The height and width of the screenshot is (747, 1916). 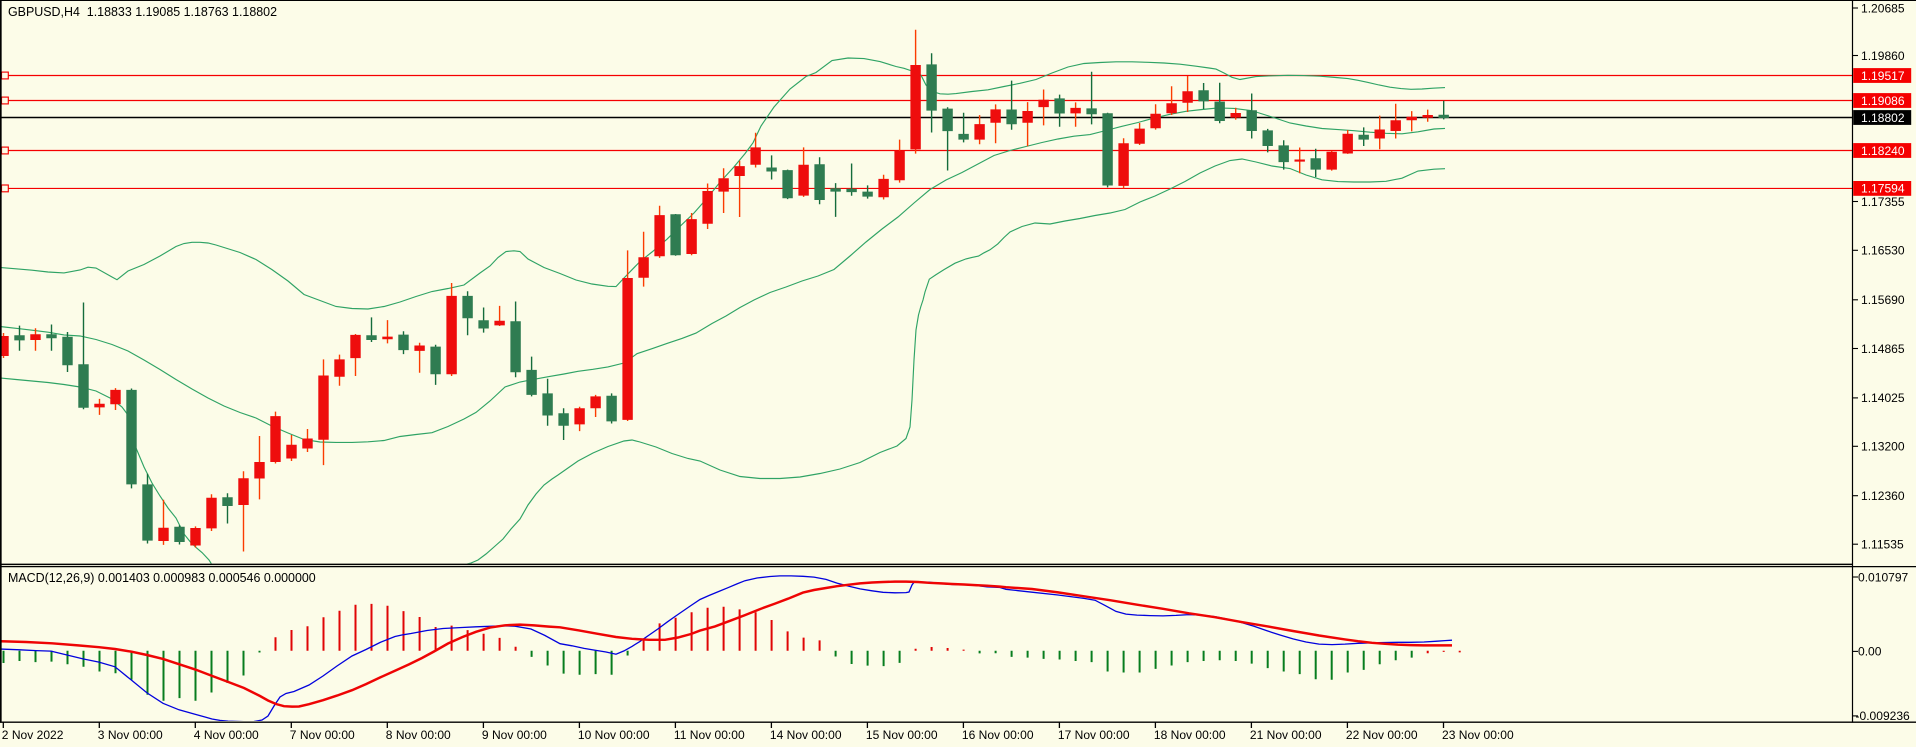 What do you see at coordinates (1883, 202) in the screenshot?
I see `svg-text: 1.17355` at bounding box center [1883, 202].